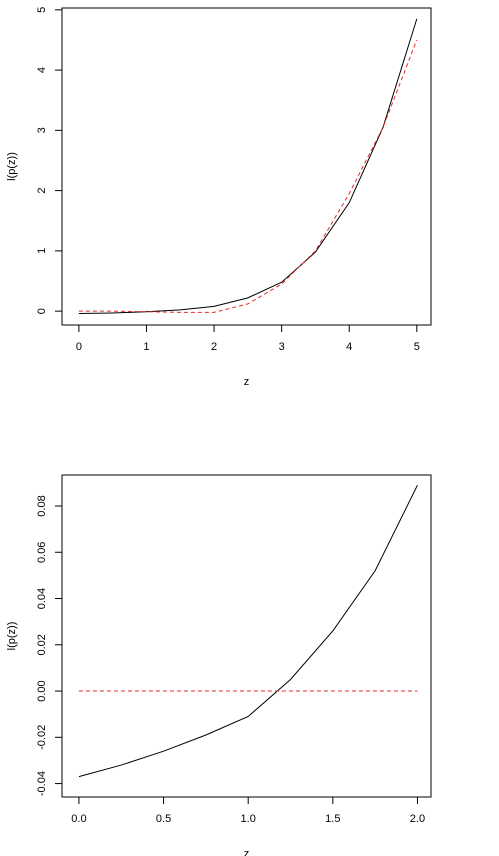  Describe the element at coordinates (214, 347) in the screenshot. I see `x-tick-label: 2` at that location.